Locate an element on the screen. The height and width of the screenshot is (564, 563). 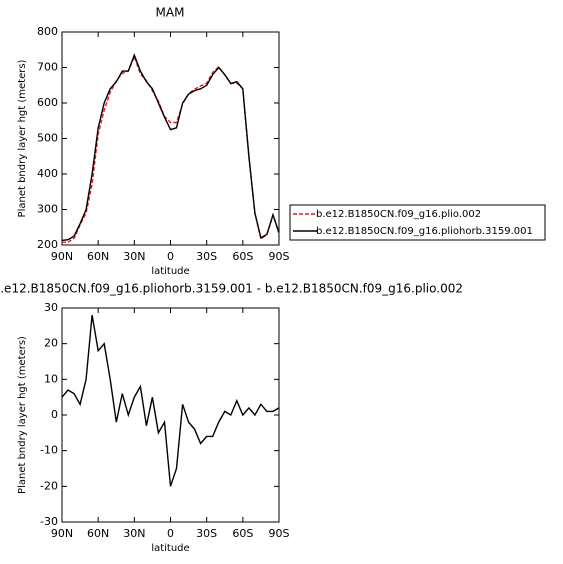
y-tick-label: 300 is located at coordinates (47, 209).